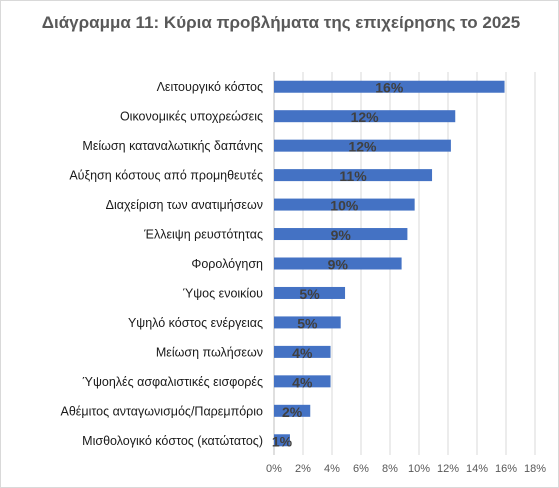  Describe the element at coordinates (172, 146) in the screenshot. I see `category-label: Μείωση καταναλωτικής δαπάνης` at that location.